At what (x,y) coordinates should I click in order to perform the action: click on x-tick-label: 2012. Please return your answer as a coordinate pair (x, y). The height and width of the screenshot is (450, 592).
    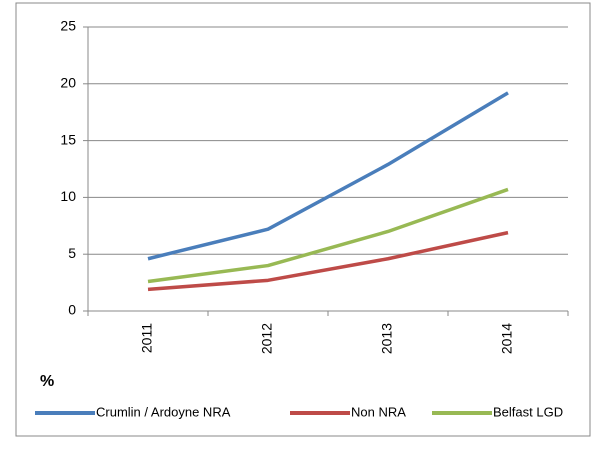
    Looking at the image, I should click on (267, 338).